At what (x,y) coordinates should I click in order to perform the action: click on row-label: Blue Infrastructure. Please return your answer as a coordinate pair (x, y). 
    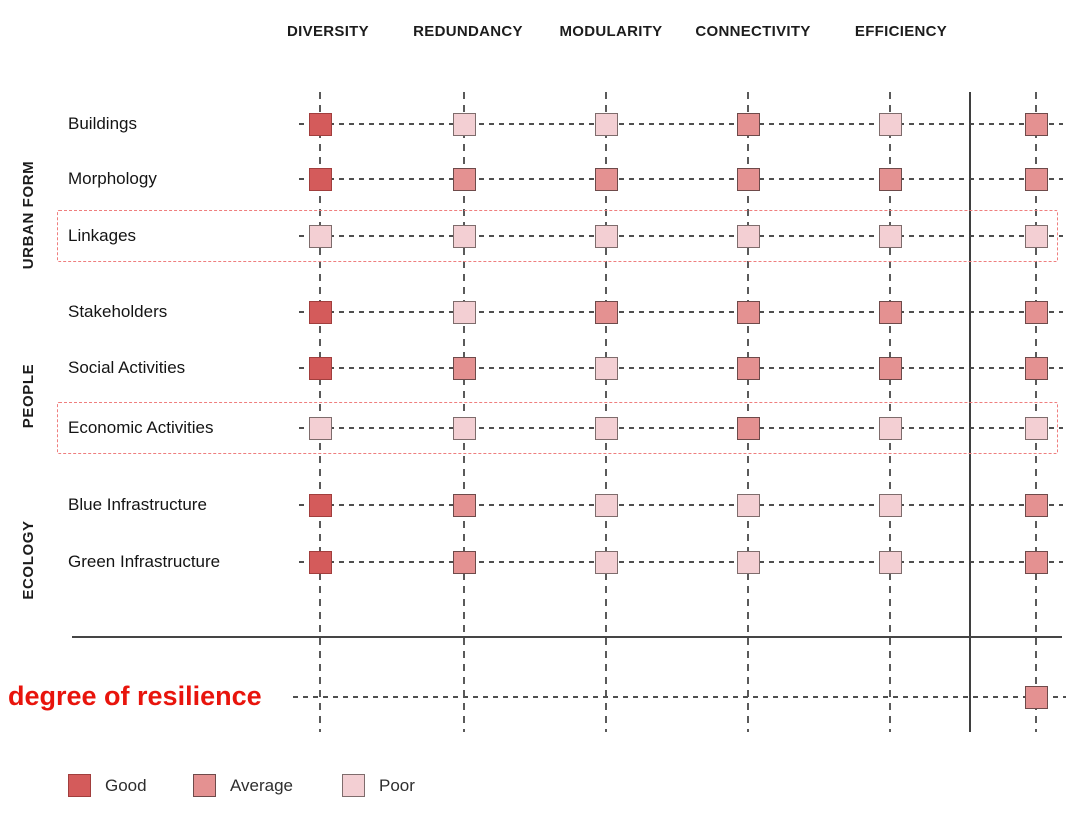
    Looking at the image, I should click on (137, 504).